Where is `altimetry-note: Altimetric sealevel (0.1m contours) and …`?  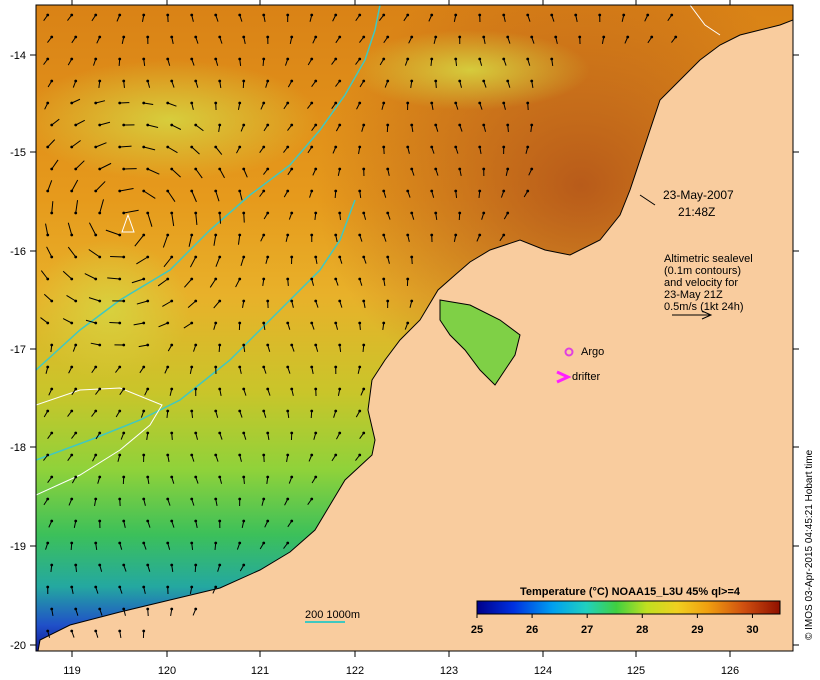 altimetry-note: Altimetric sealevel (0.1m contours) and … is located at coordinates (708, 286).